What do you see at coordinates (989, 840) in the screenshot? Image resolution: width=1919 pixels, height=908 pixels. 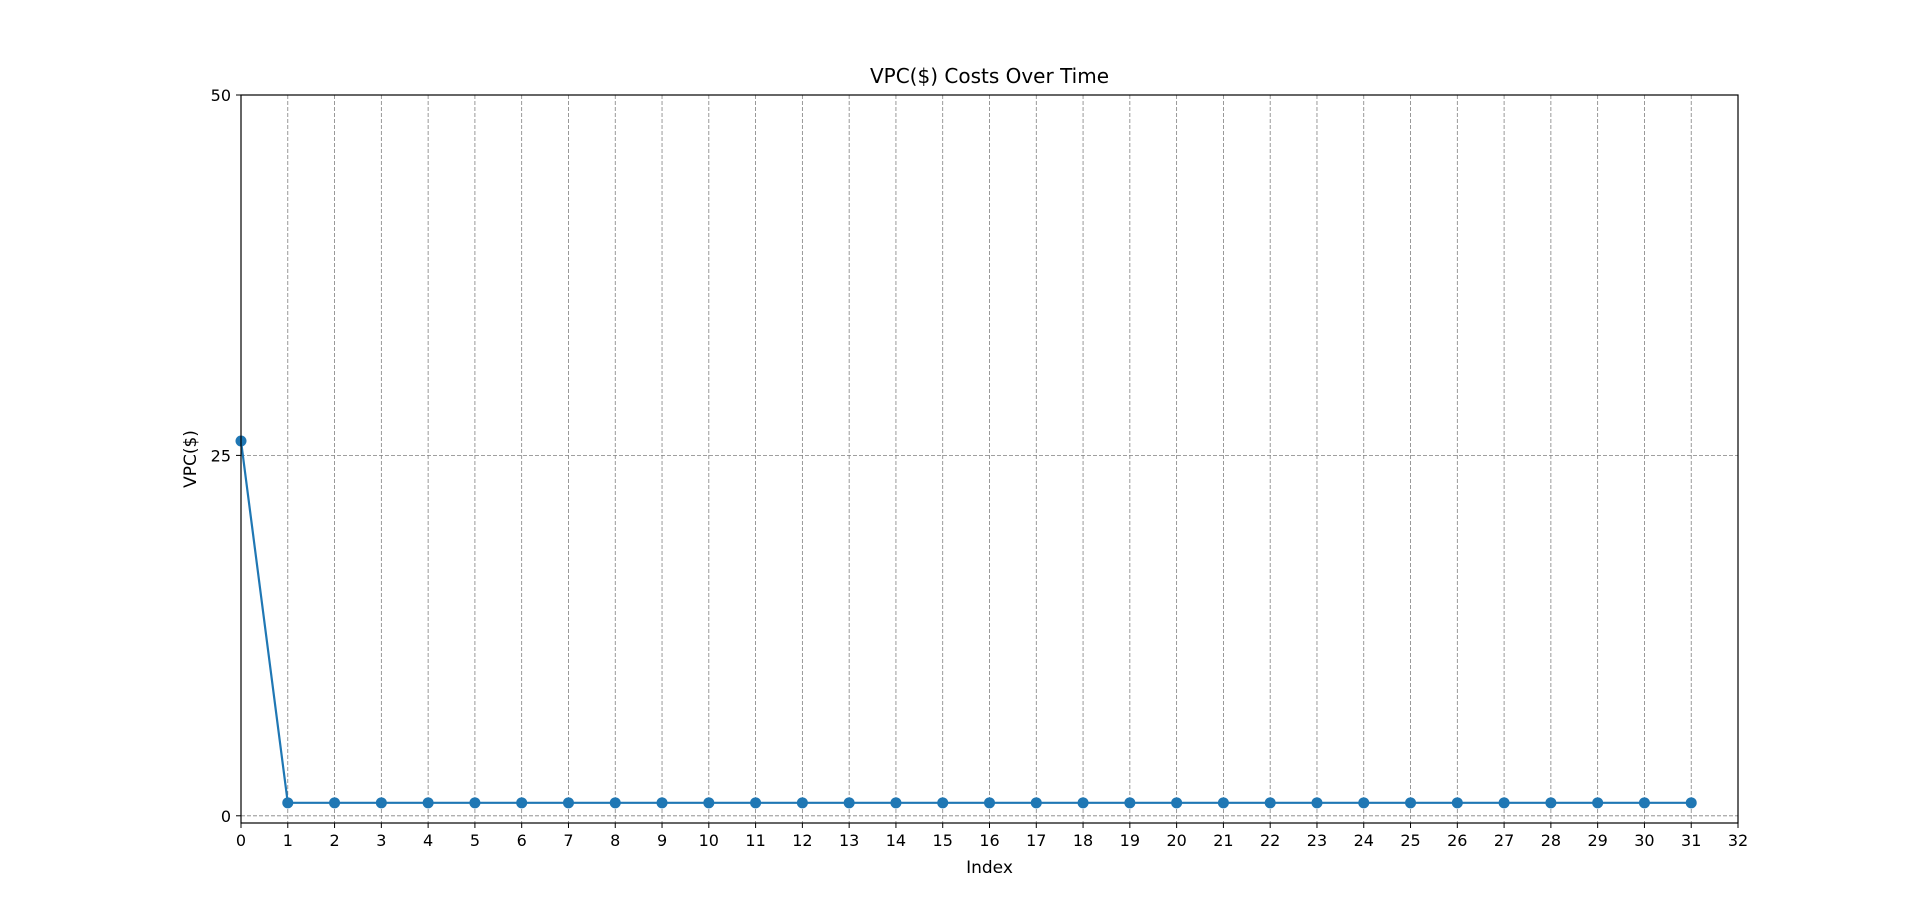 I see `x-tick-label: 16` at bounding box center [989, 840].